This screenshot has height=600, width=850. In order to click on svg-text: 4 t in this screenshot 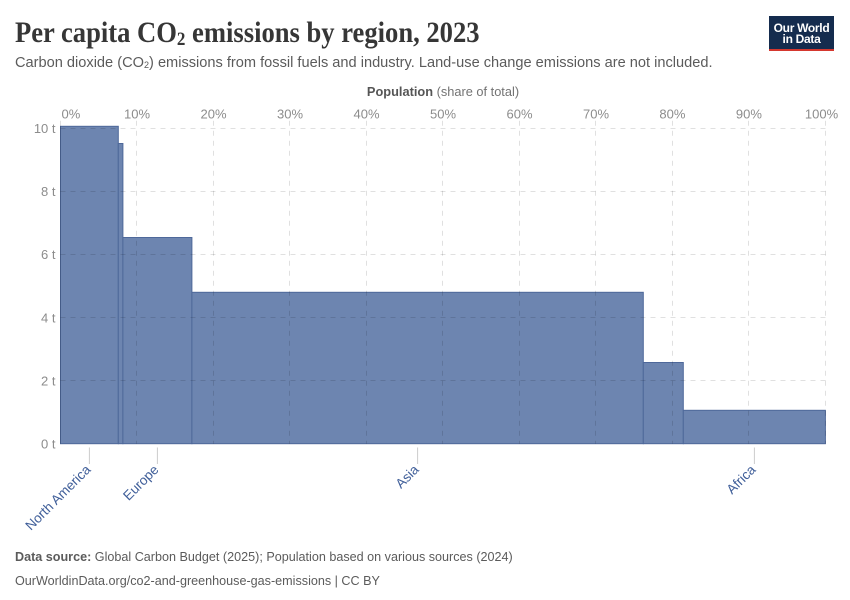, I will do `click(48, 317)`.